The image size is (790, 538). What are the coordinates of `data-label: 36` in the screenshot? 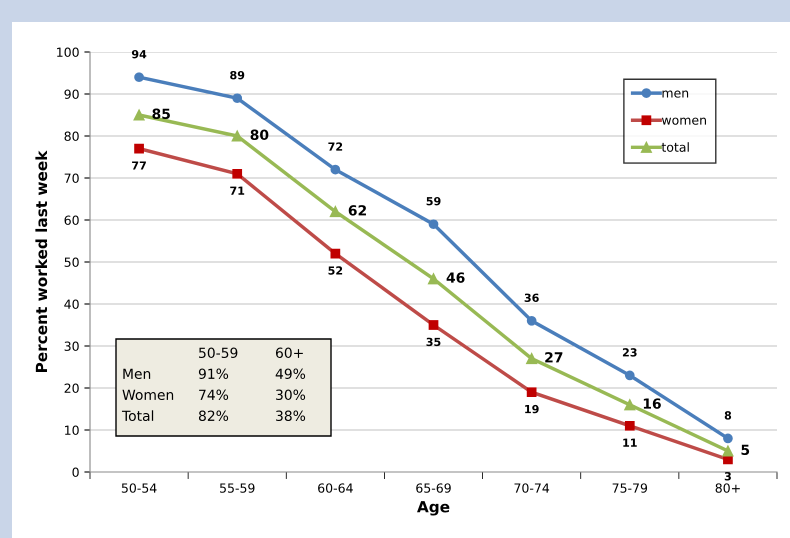 It's located at (531, 298).